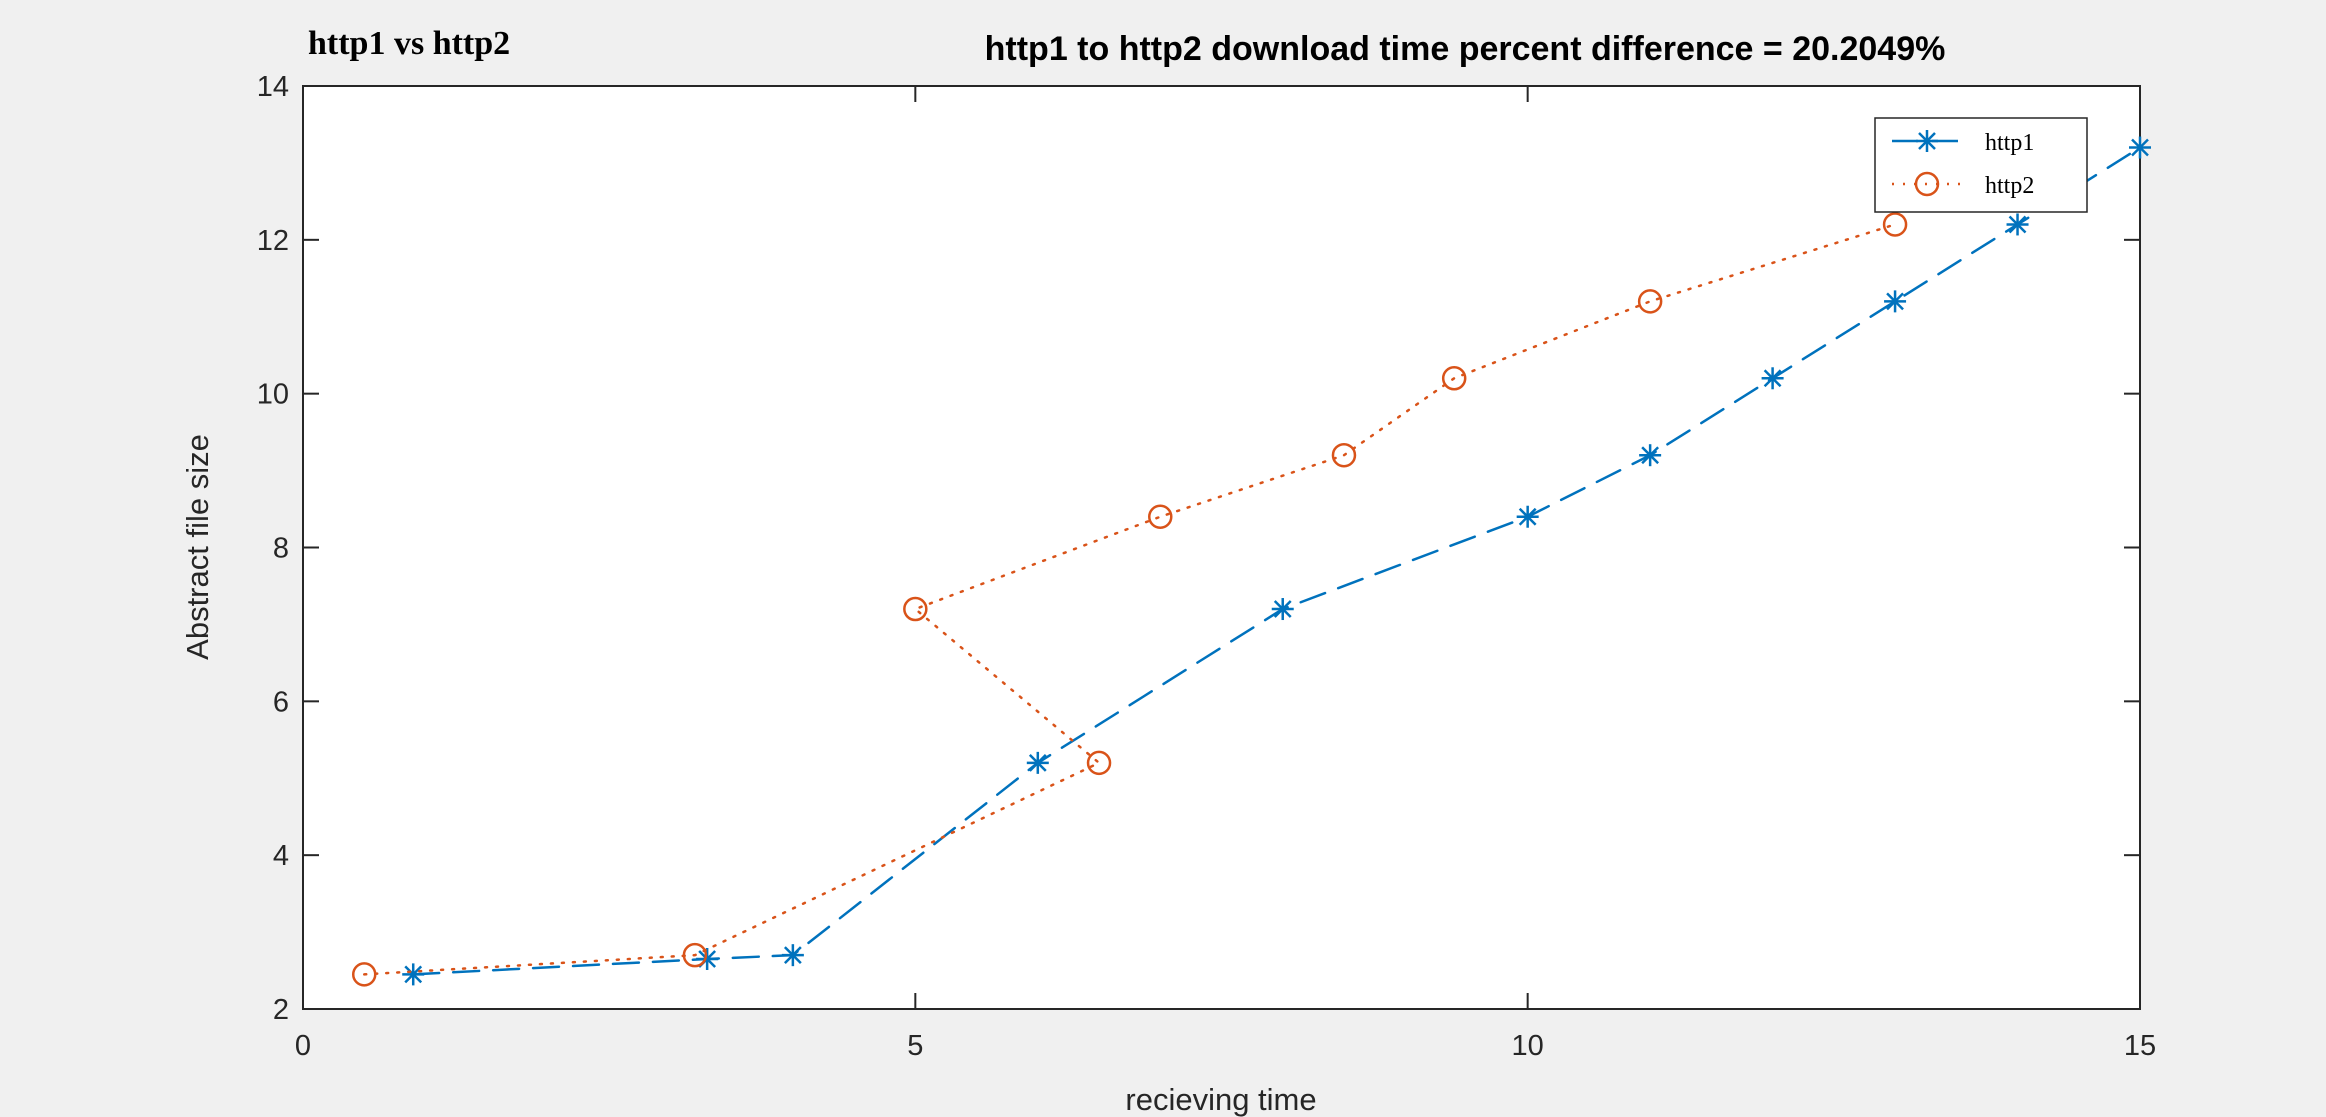 This screenshot has height=1117, width=2326. I want to click on y-tick-label: 12, so click(273, 241).